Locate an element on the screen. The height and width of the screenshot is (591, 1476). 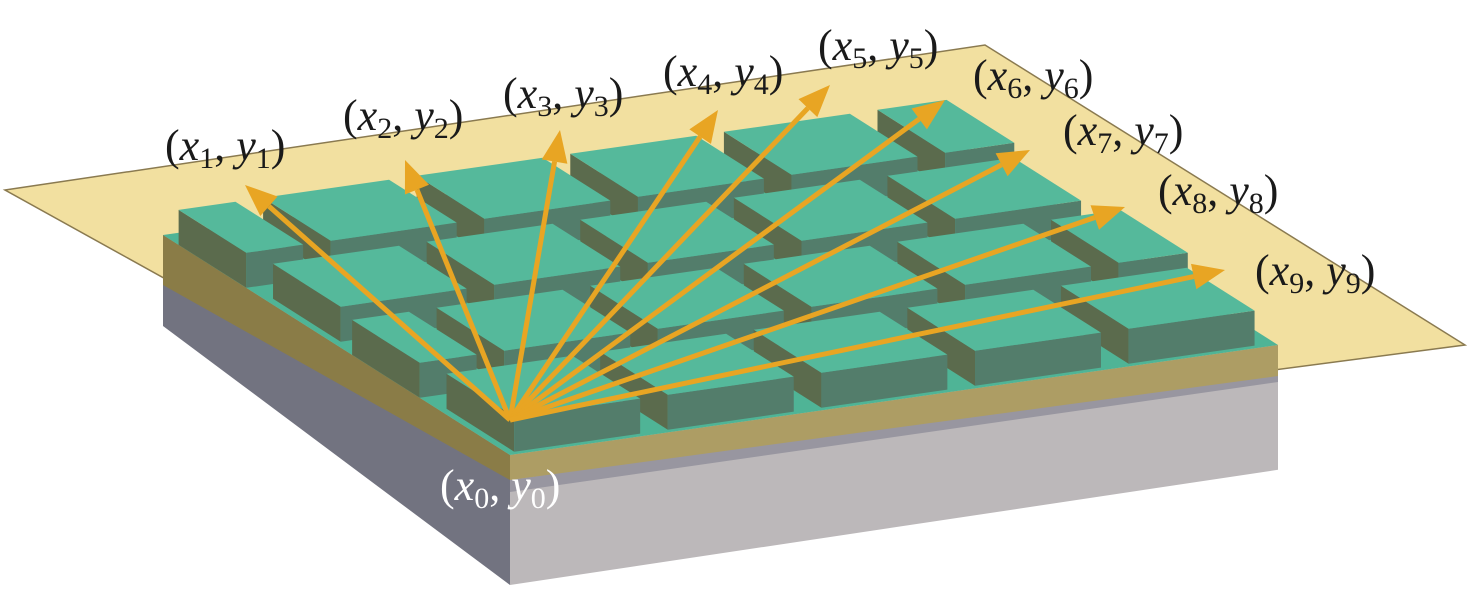
label-point-7: (x7, y7) is located at coordinates (1123, 133).